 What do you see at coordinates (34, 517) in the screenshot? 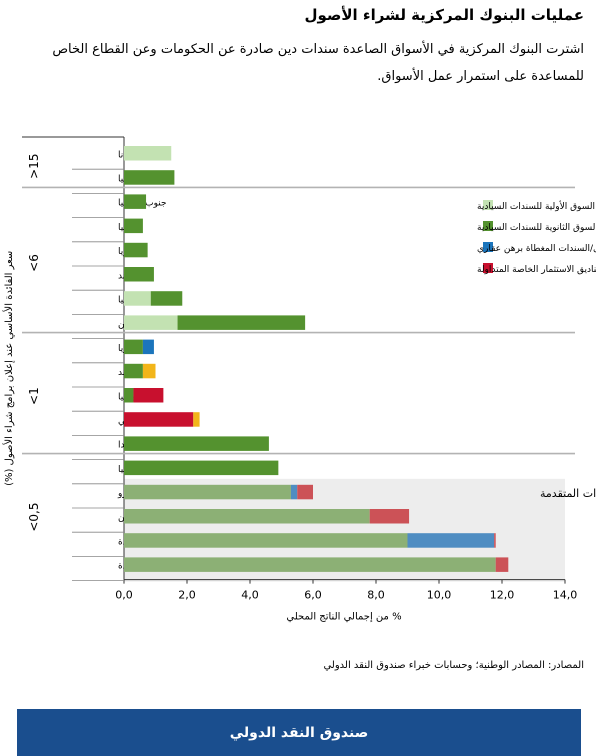
I see `group-label: <0,5` at bounding box center [34, 517].